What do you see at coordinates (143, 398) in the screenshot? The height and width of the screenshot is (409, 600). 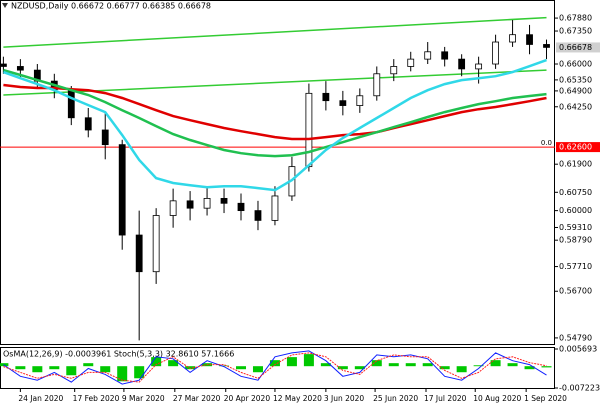 I see `x-tick-label: 9 Mar 2020` at bounding box center [143, 398].